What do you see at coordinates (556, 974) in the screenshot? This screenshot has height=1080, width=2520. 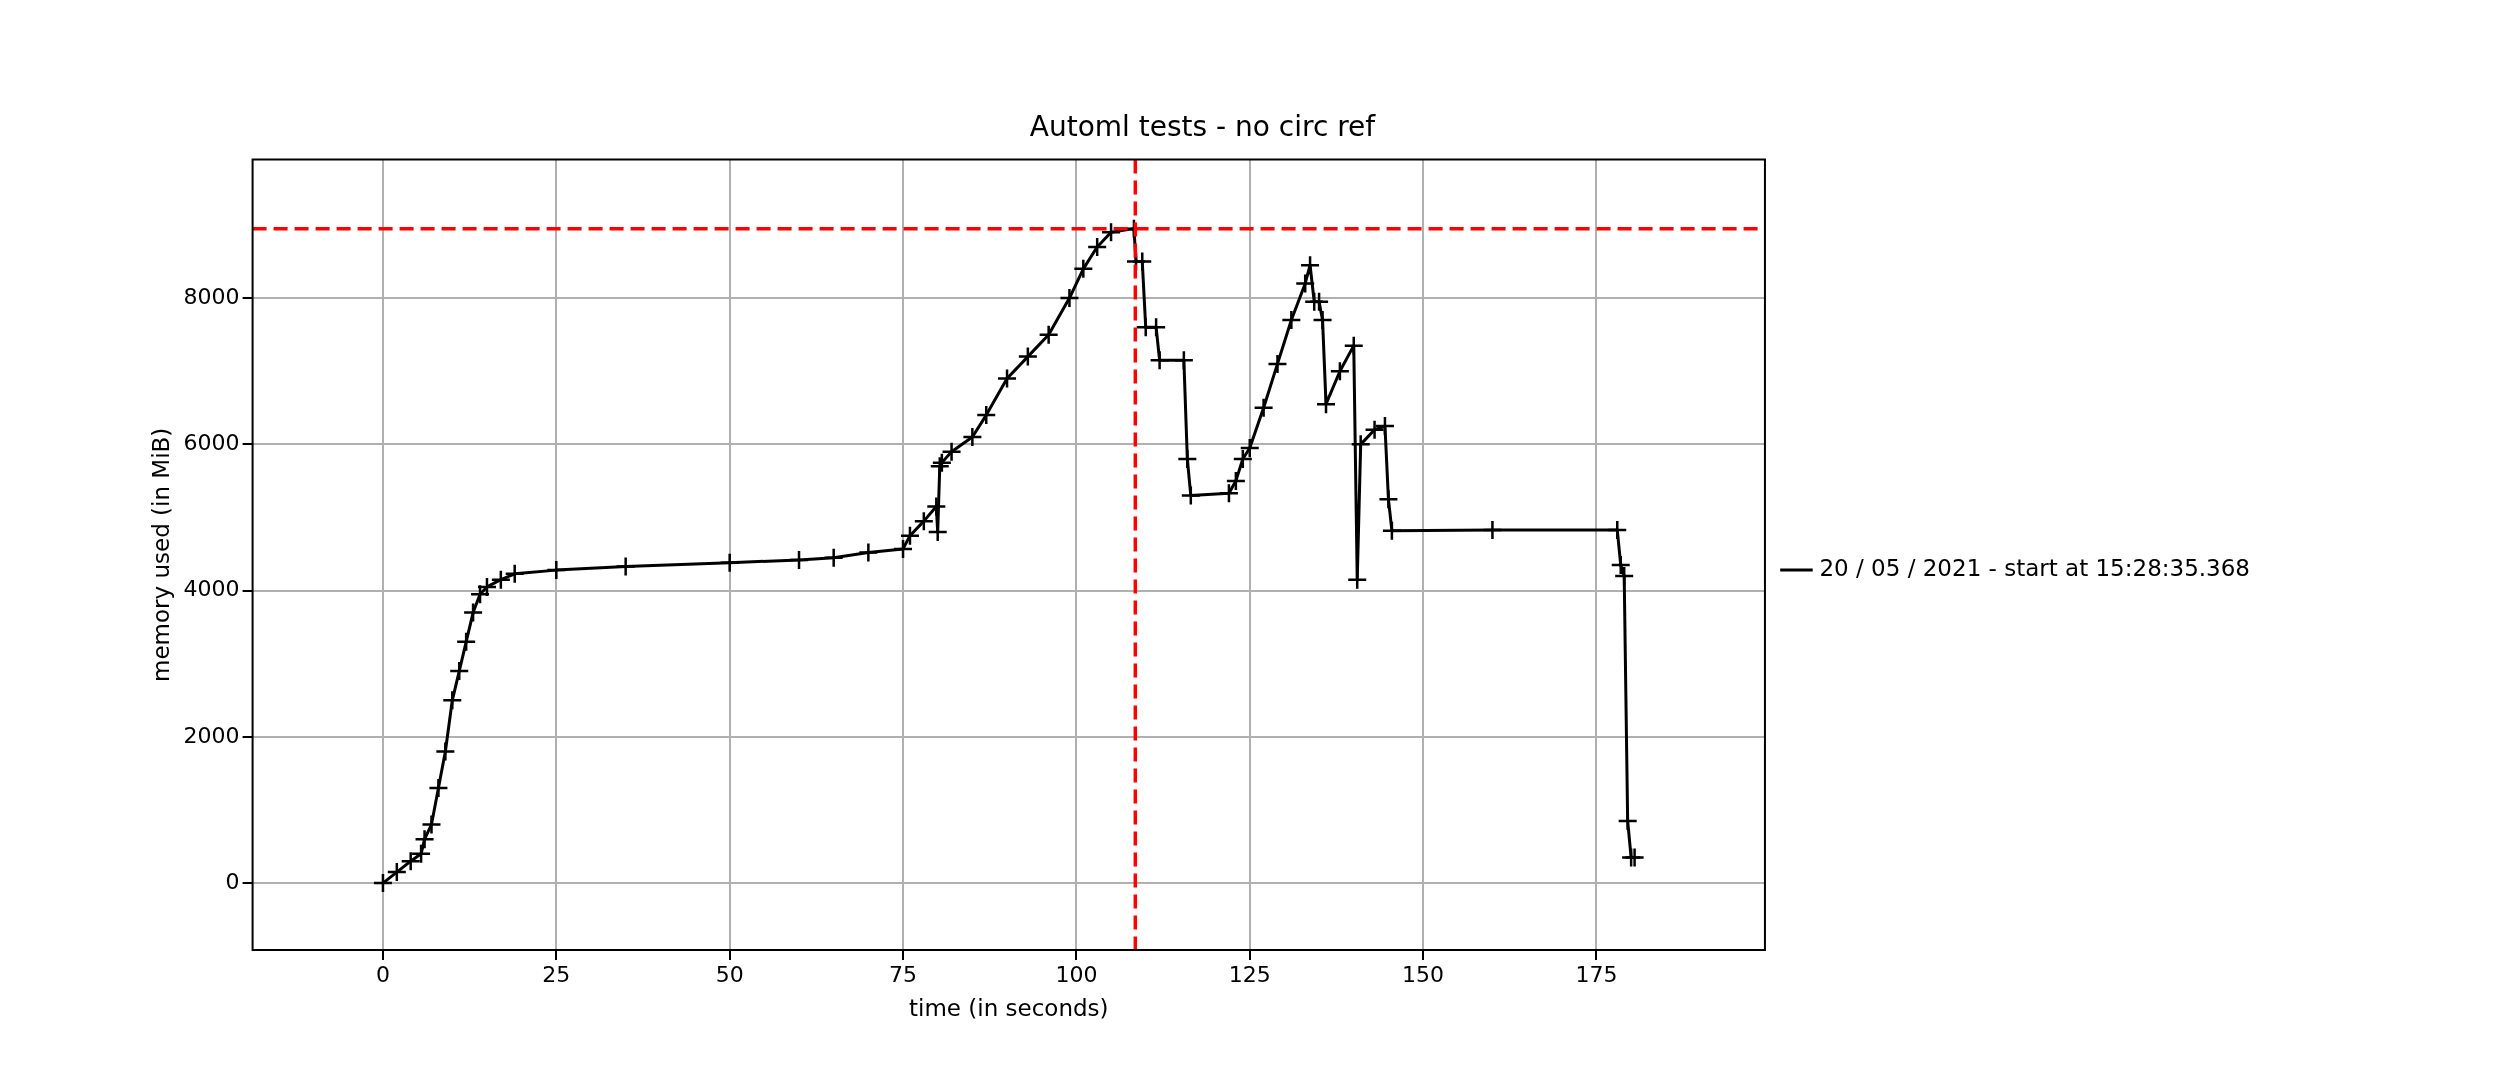 I see `x-tick-label: 25` at bounding box center [556, 974].